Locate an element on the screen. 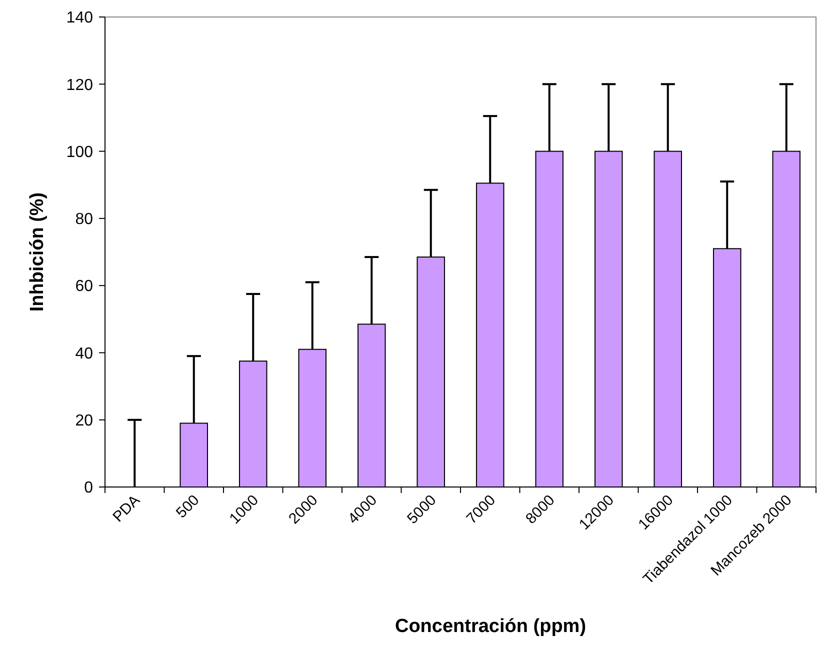 Image resolution: width=838 pixels, height=646 pixels. y-tick-label: 20 is located at coordinates (84, 421).